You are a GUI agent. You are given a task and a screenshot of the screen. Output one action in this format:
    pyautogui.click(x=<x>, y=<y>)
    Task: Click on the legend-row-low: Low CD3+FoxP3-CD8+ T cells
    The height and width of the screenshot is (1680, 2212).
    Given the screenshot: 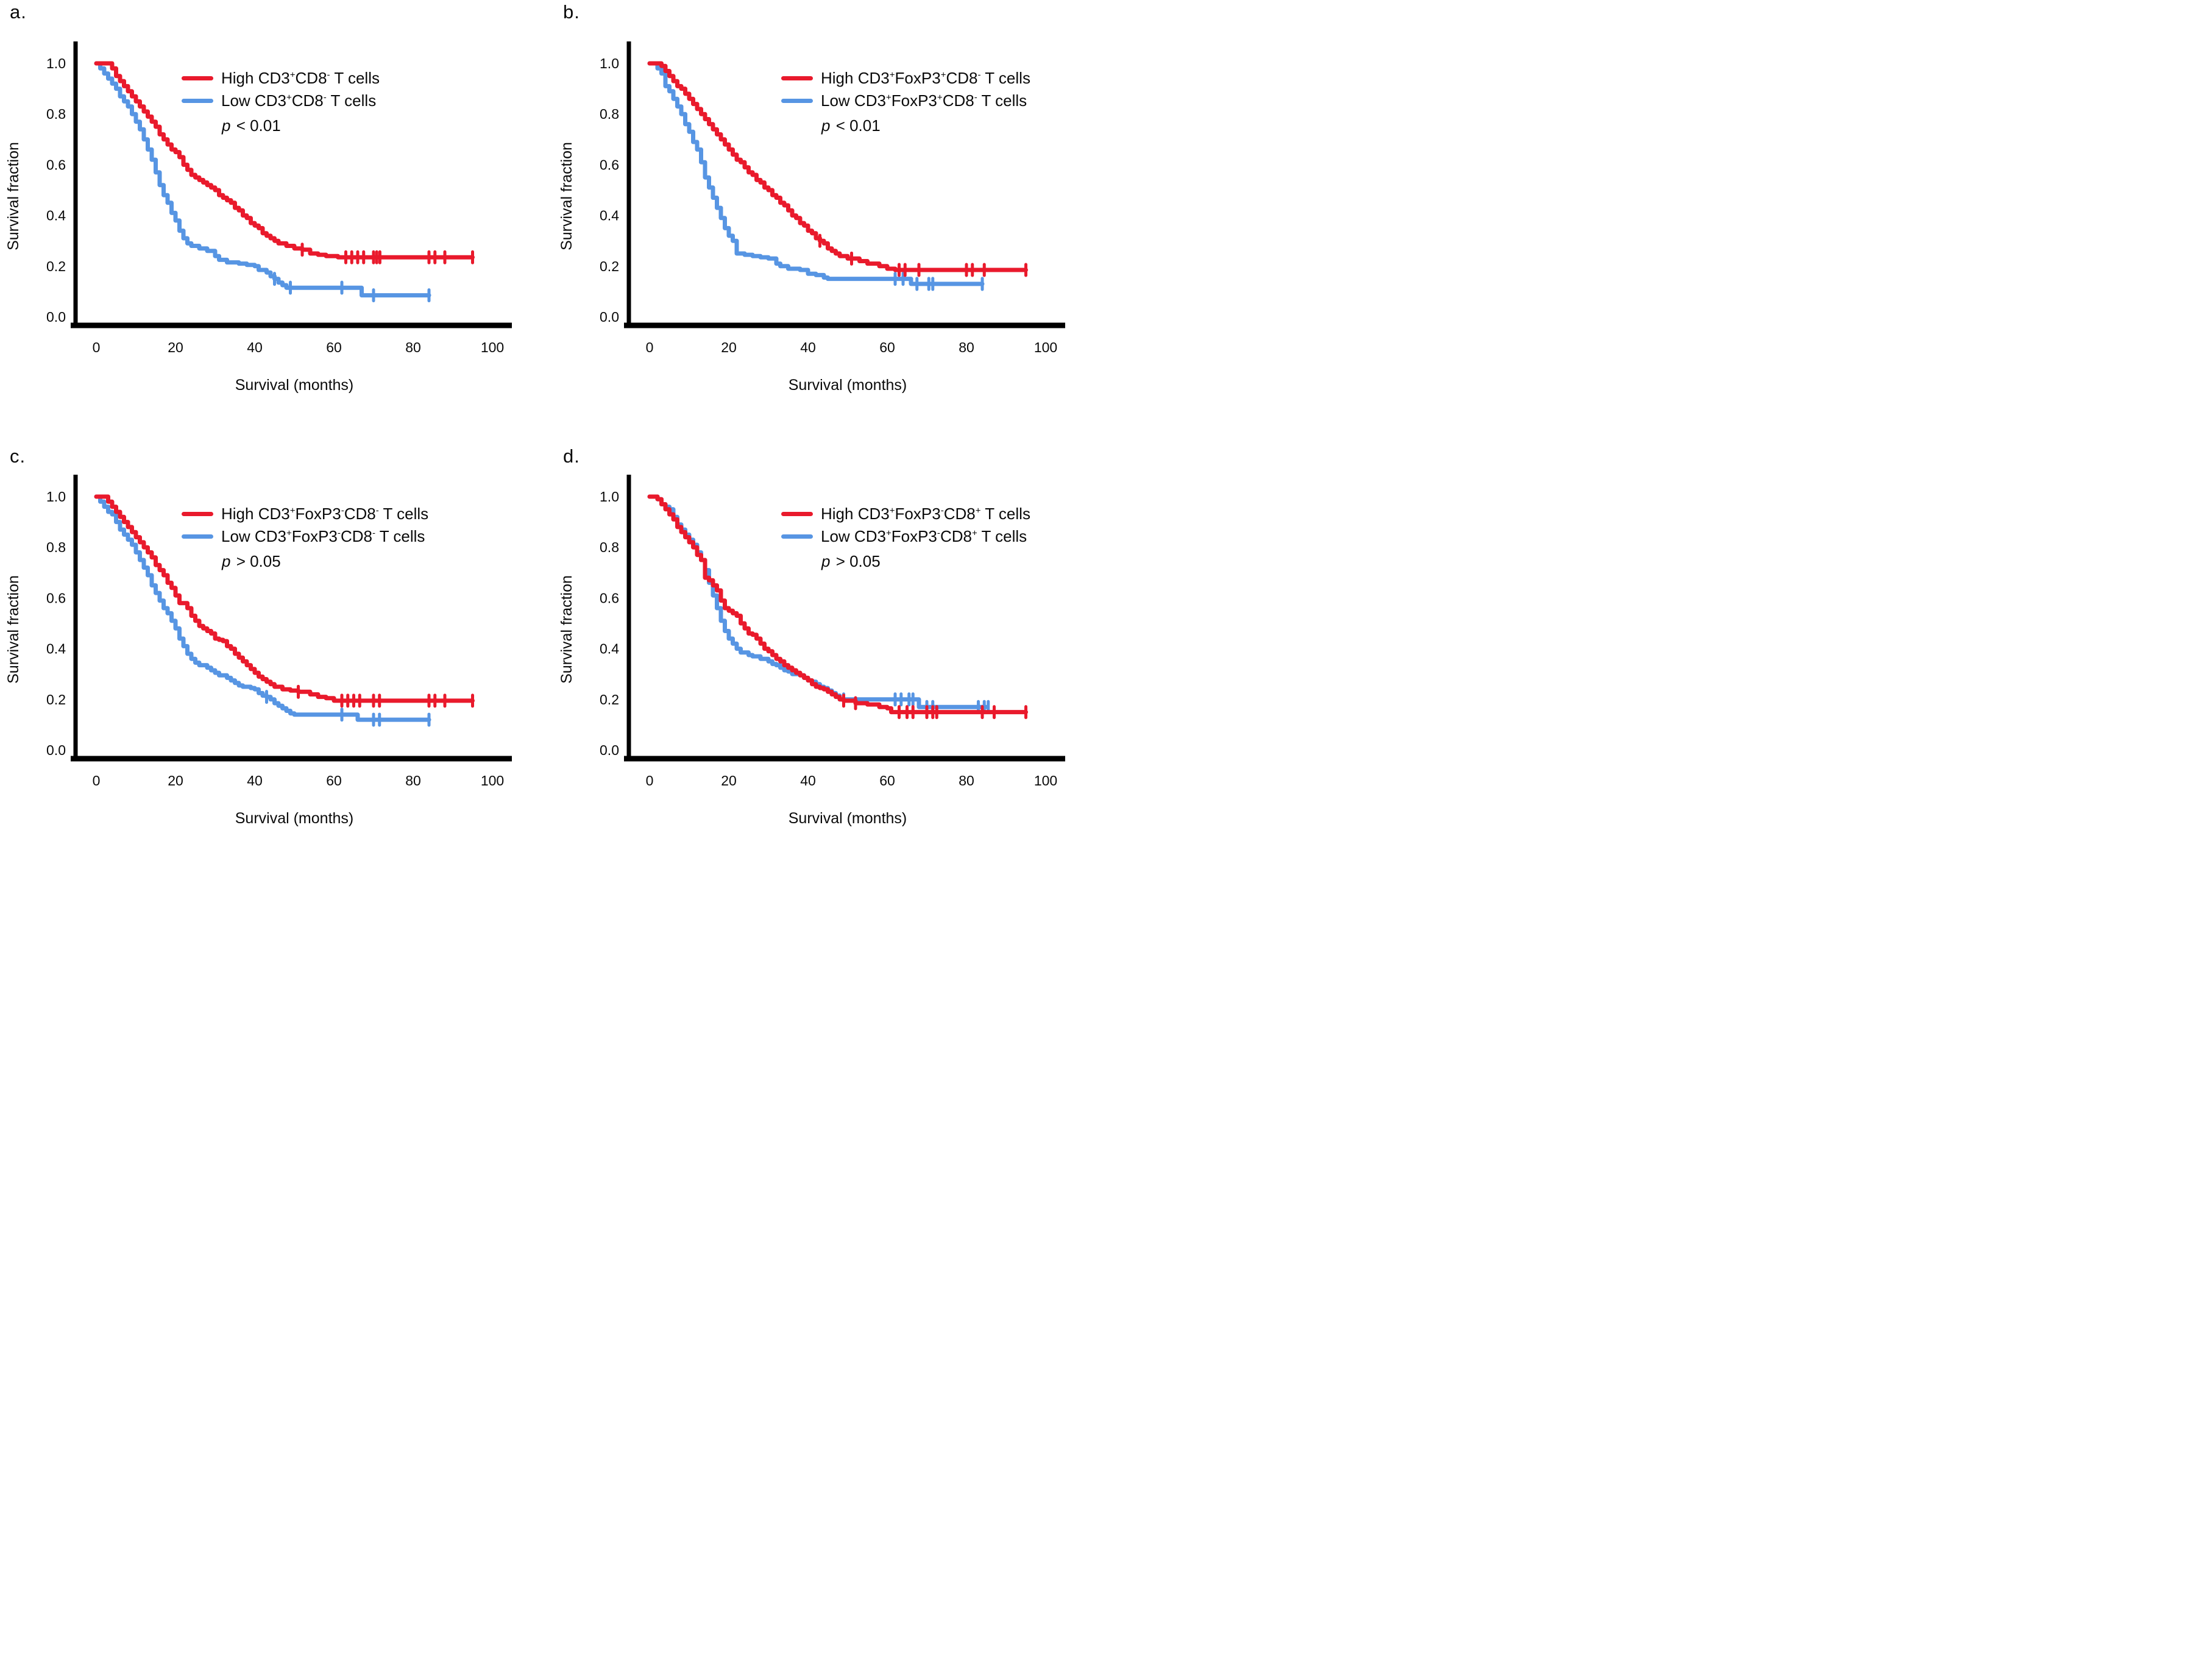 What is the action you would take?
    pyautogui.click(x=905, y=536)
    